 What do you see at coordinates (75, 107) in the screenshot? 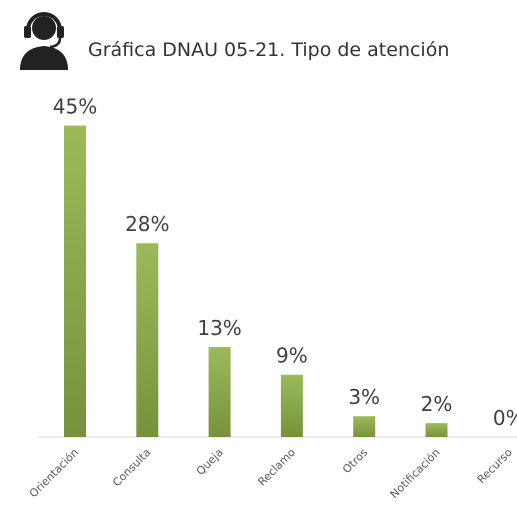
I see `data-label: 45%` at bounding box center [75, 107].